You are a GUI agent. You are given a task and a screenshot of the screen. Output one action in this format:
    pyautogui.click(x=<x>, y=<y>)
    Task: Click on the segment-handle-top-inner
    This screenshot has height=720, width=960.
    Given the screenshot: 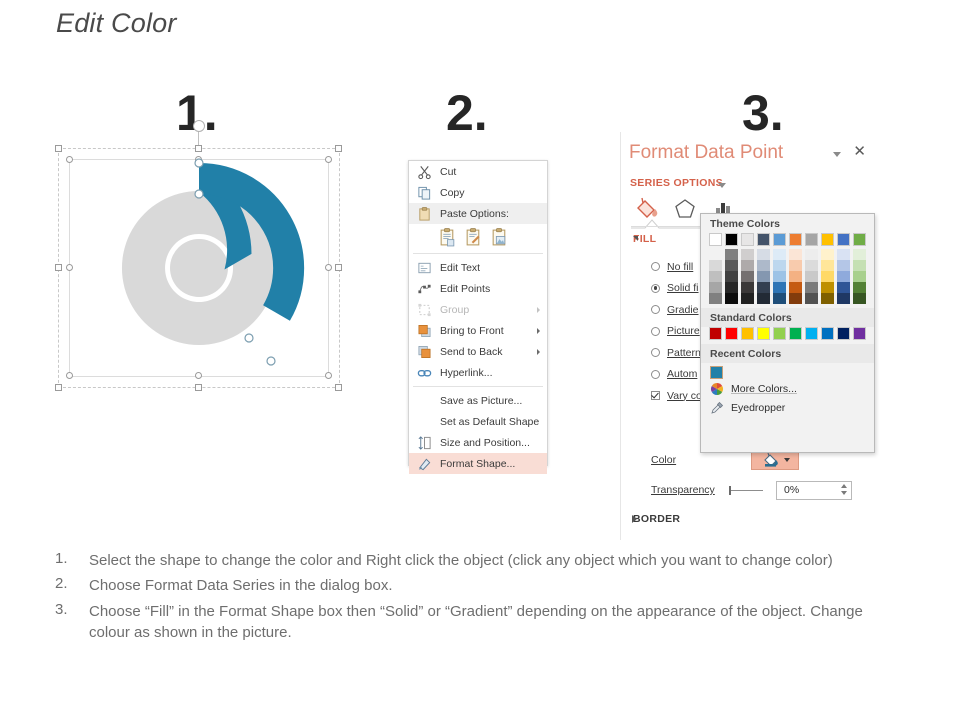 What is the action you would take?
    pyautogui.click(x=199, y=194)
    